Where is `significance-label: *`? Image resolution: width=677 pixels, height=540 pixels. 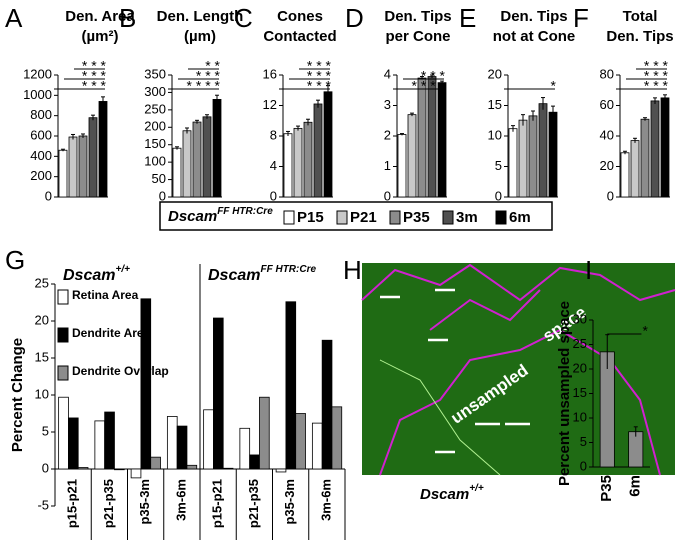
significance-label: * is located at coordinates (646, 331).